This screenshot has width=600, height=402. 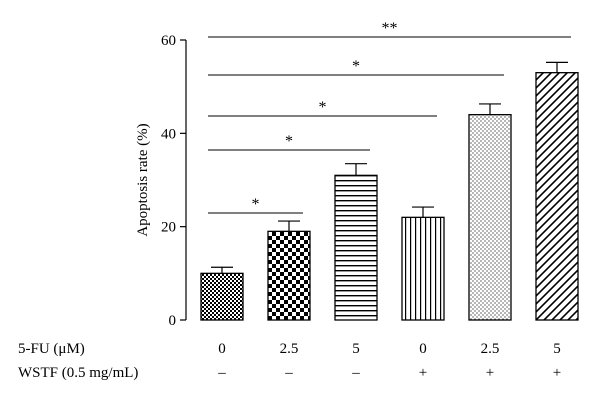 What do you see at coordinates (173, 321) in the screenshot?
I see `y-tick-label: 0` at bounding box center [173, 321].